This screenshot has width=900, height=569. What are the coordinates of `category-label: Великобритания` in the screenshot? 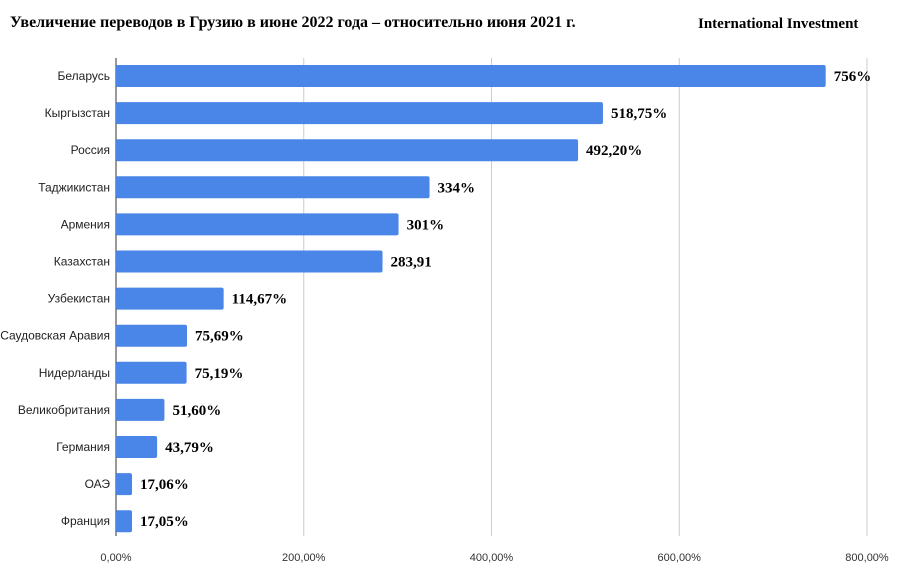 It's located at (64, 410).